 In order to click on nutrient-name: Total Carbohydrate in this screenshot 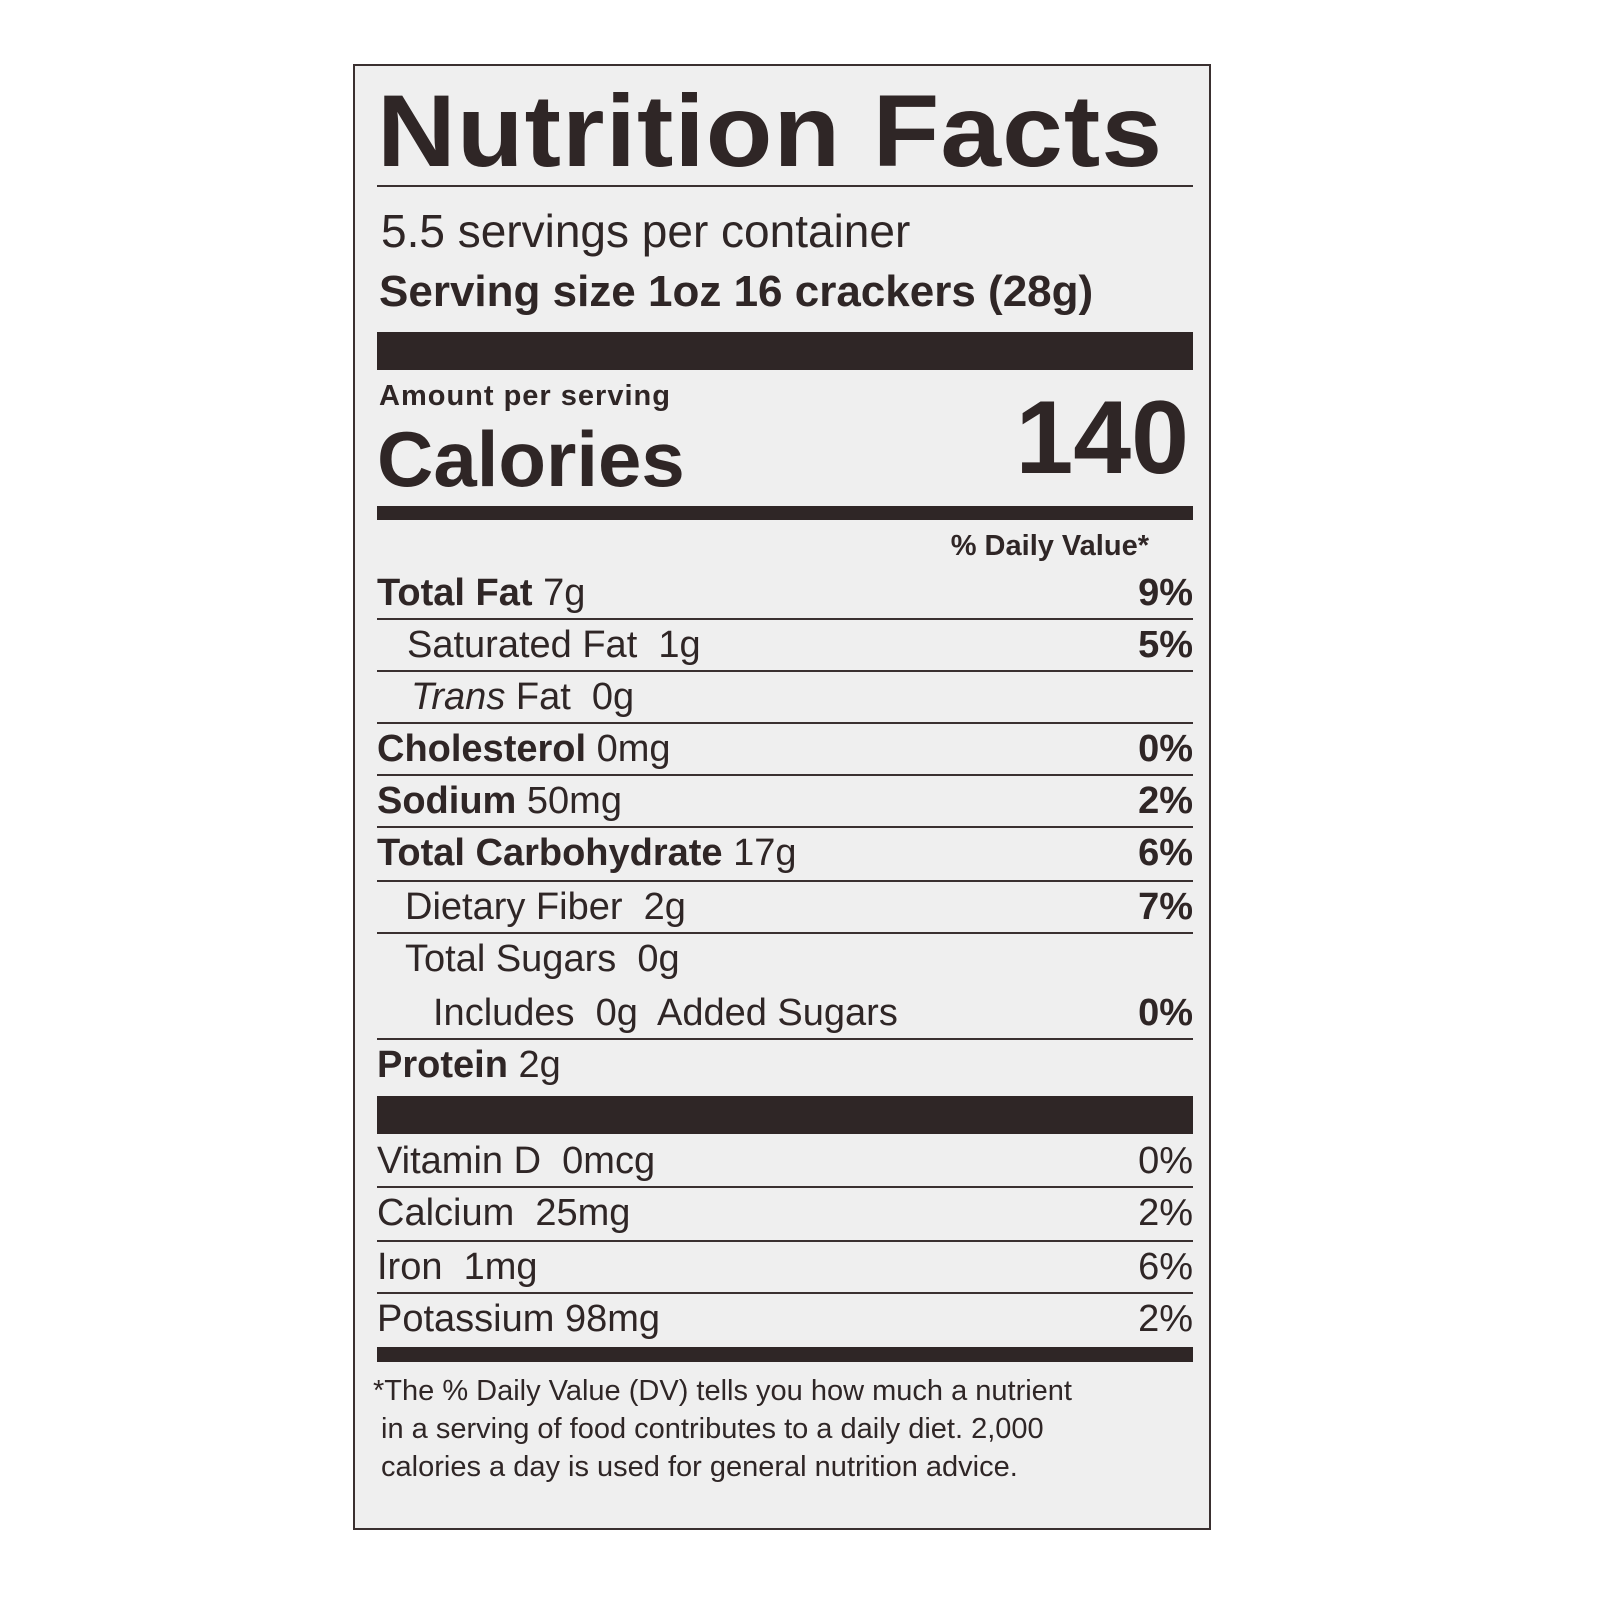, I will do `click(550, 853)`.